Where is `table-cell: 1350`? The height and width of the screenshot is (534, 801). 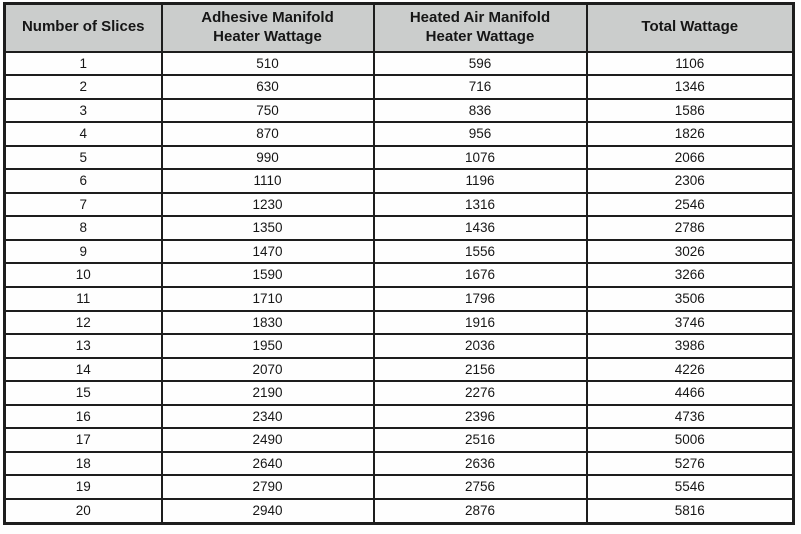 table-cell: 1350 is located at coordinates (267, 228).